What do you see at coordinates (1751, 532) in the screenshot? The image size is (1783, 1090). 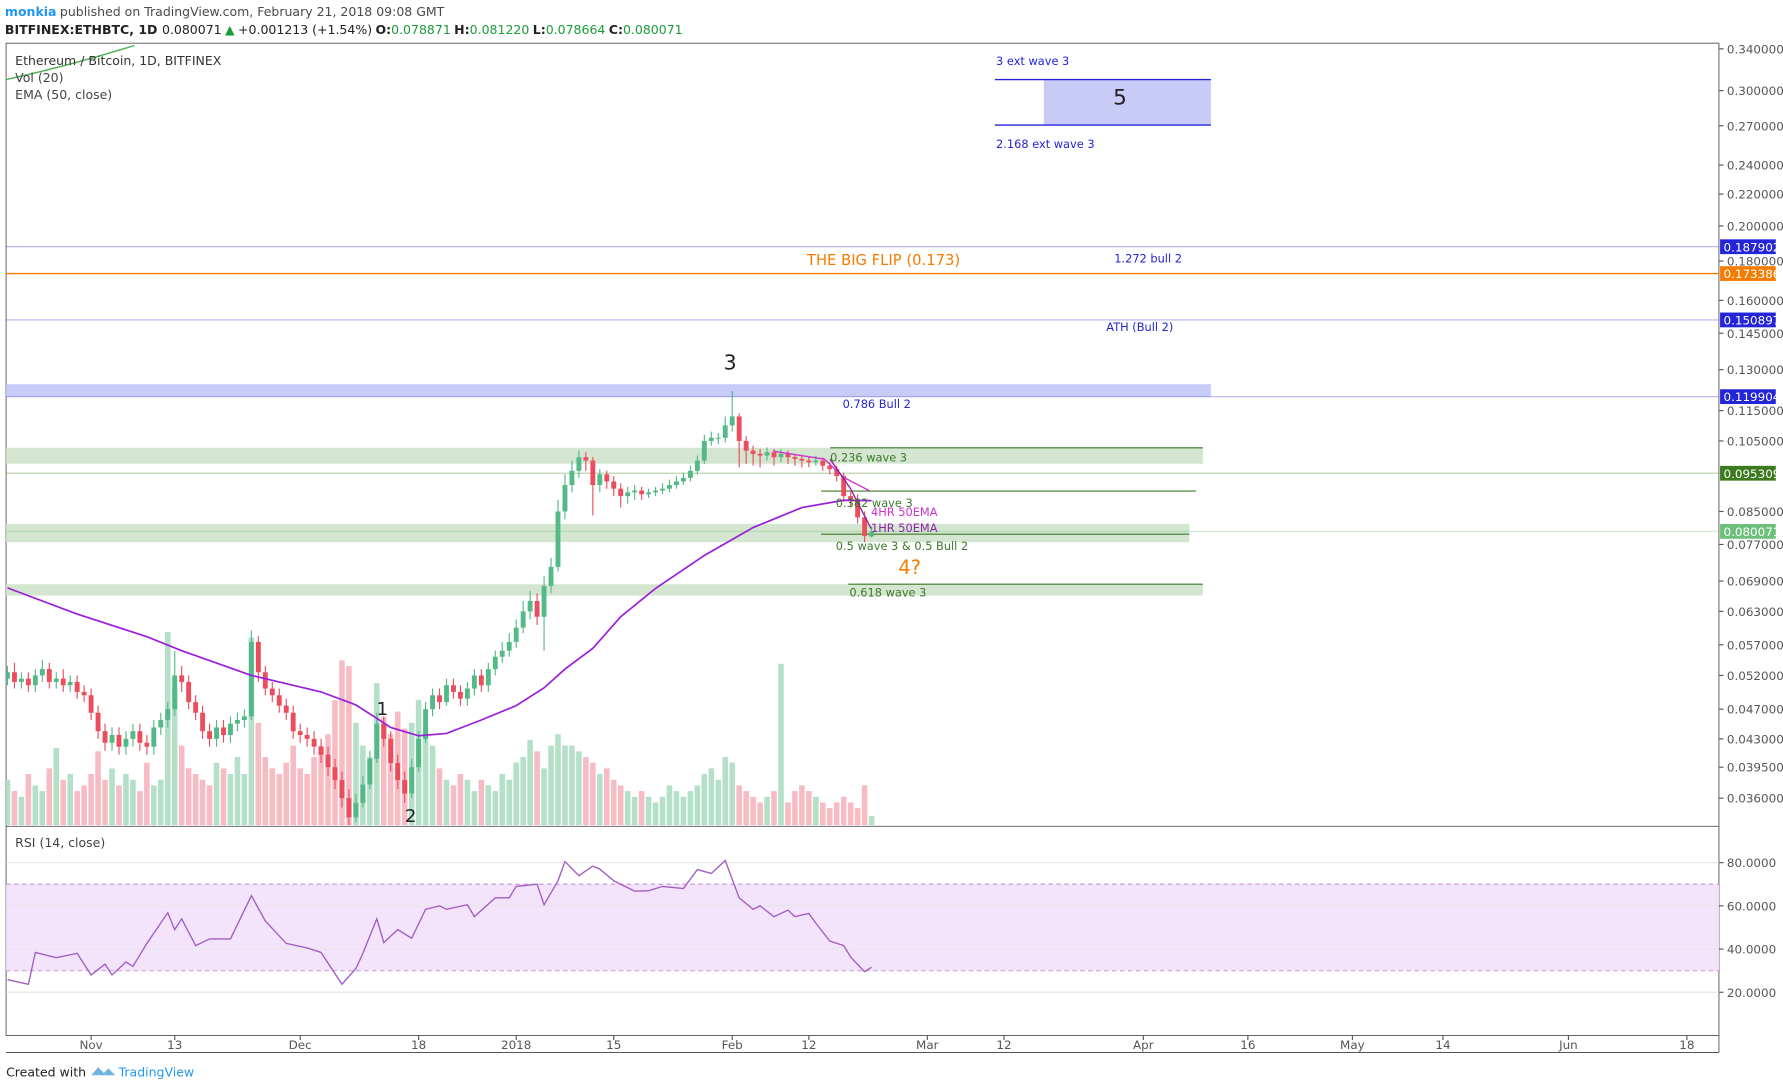 I see `price-badge-label: 0.080071` at bounding box center [1751, 532].